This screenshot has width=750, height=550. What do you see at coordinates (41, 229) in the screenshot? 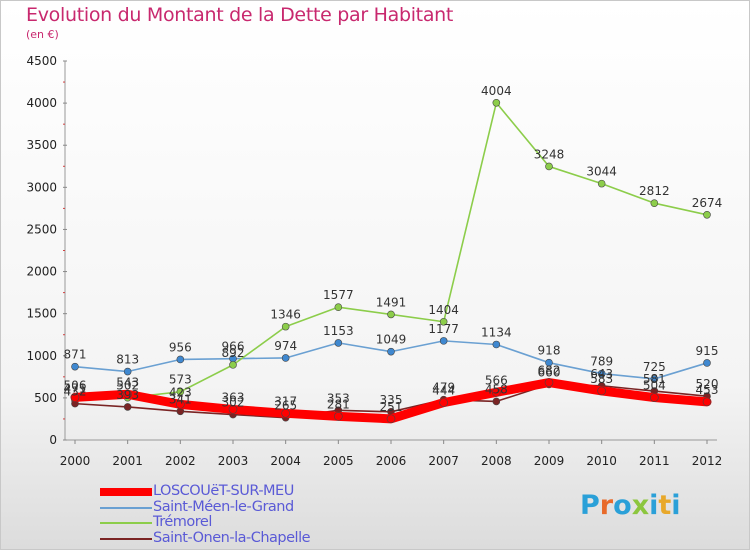
I see `y-tick-label: 2500` at bounding box center [41, 229].